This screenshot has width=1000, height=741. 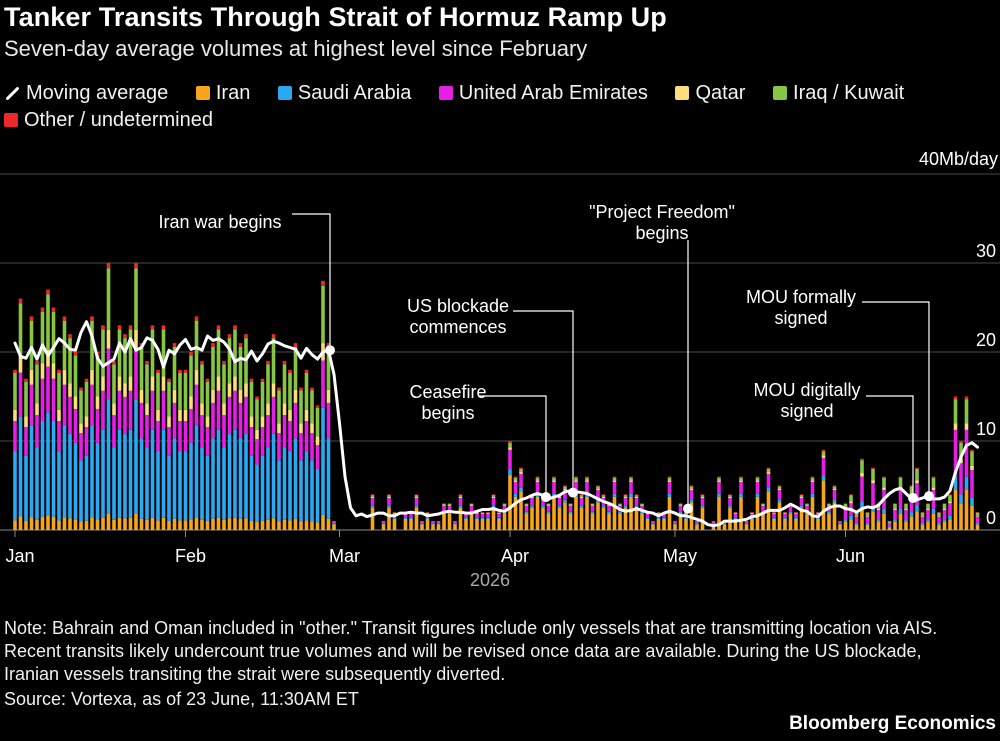 I want to click on x-tick-label: Apr, so click(x=515, y=556).